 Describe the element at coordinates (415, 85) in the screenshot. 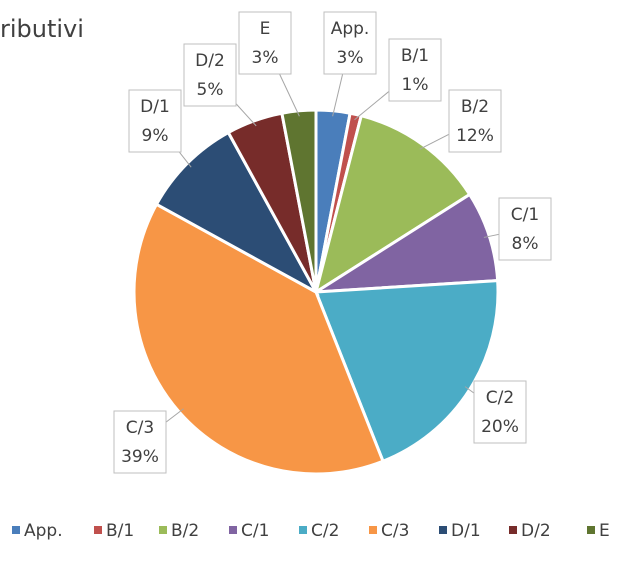

I see `data-label: 1%` at that location.